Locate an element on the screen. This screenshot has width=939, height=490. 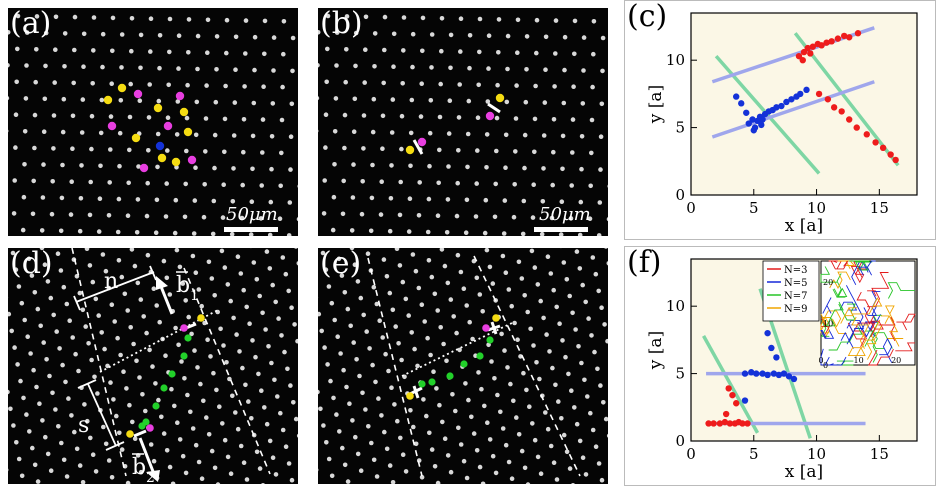
data-point-blue is located at coordinates (789, 376).